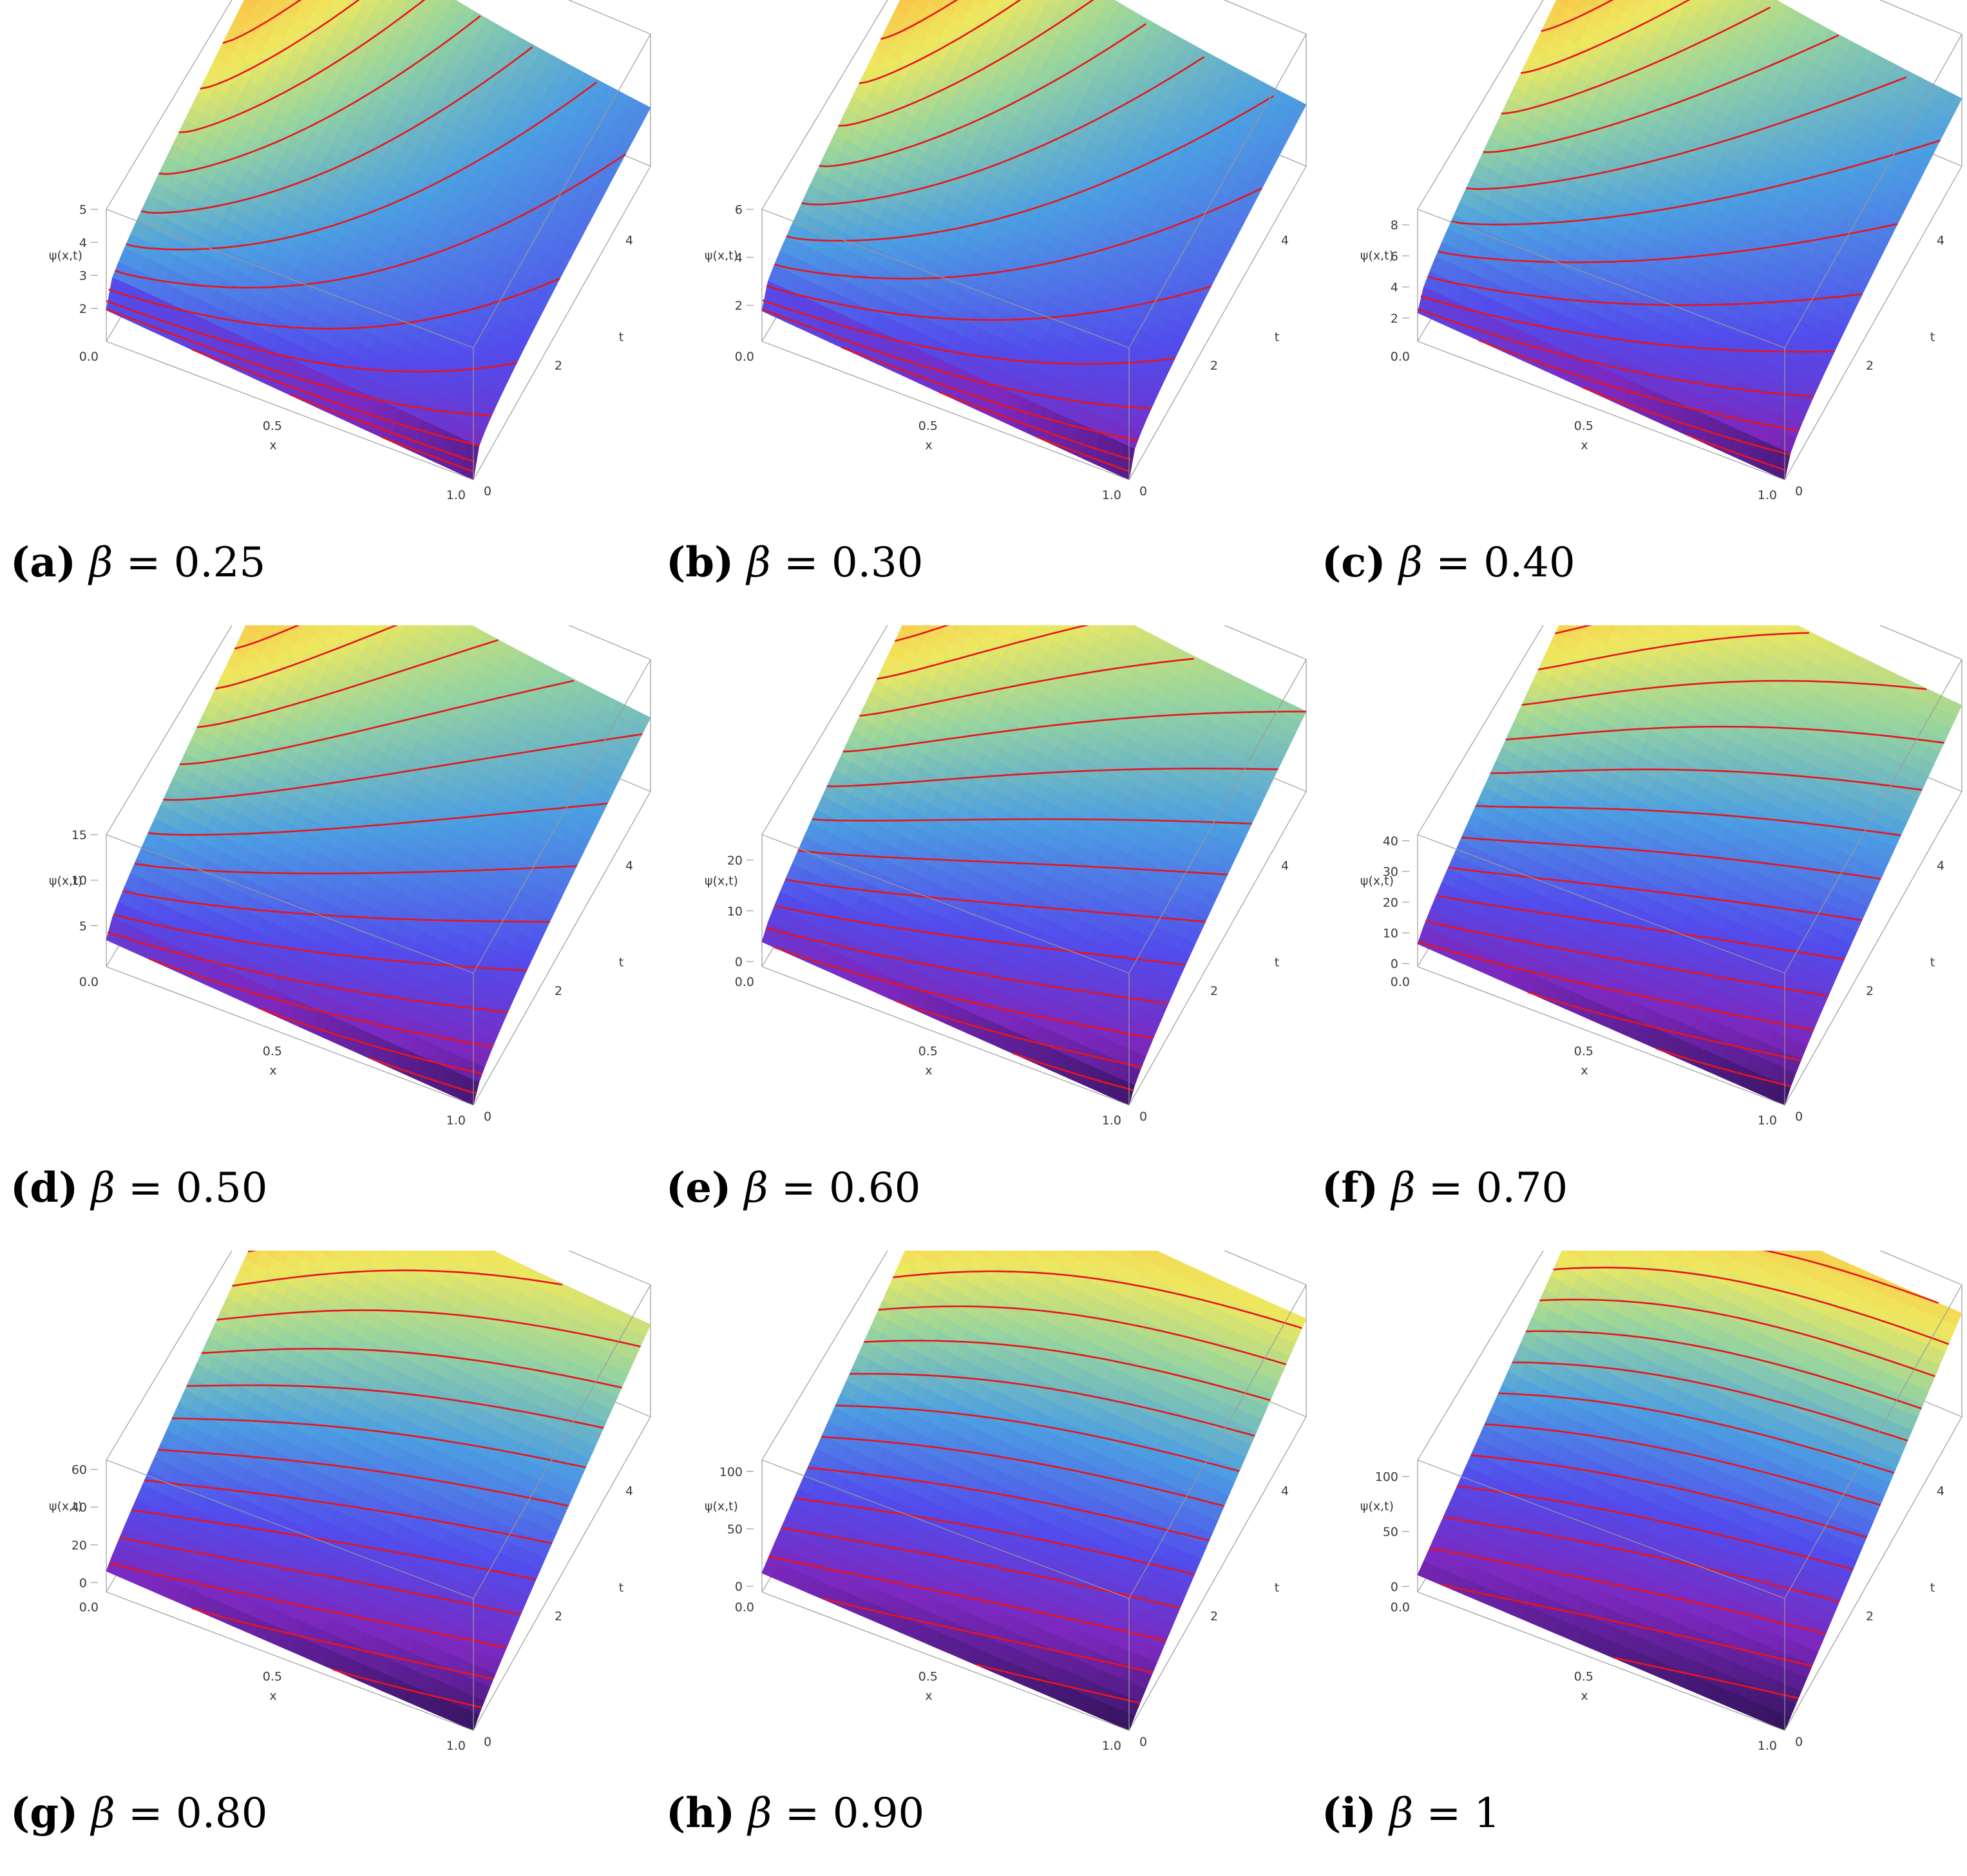 Image resolution: width=1967 pixels, height=1876 pixels. What do you see at coordinates (1639, 312) in the screenshot?
I see `panel-c: 2 4 6 8 ψ(x,t) 0.0 0.5 1.0 x 0 2 4 t (c) β = 0.40` at bounding box center [1639, 312].